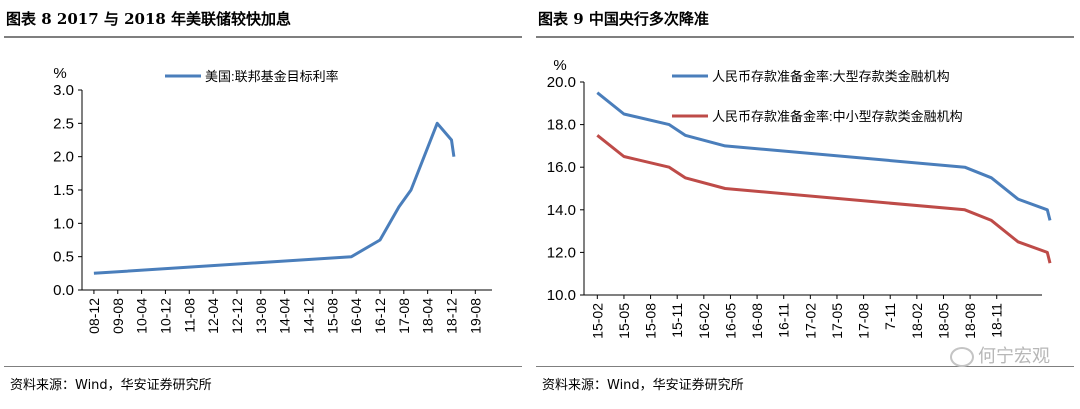 The height and width of the screenshot is (409, 1080). What do you see at coordinates (63, 257) in the screenshot?
I see `left-y-tick-label: 0.5` at bounding box center [63, 257].